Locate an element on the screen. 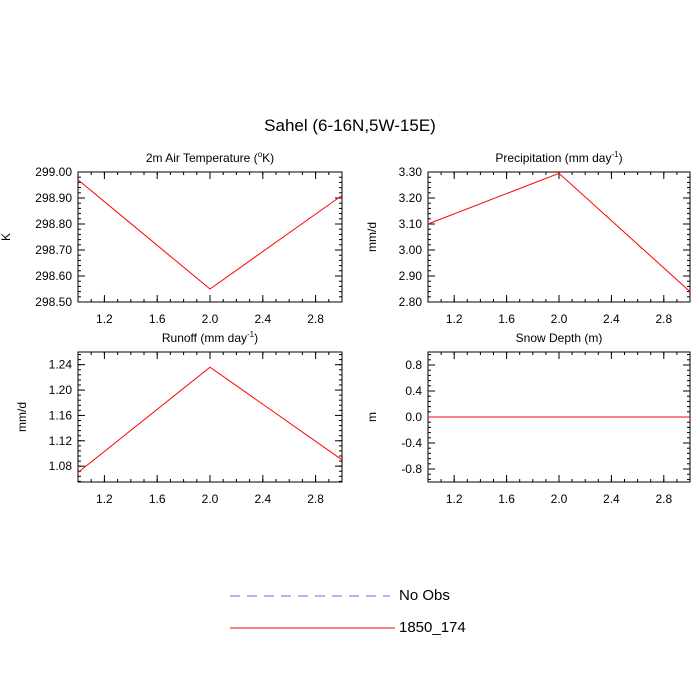 This screenshot has height=700, width=700. y-tick-label: 1.16 is located at coordinates (61, 415).